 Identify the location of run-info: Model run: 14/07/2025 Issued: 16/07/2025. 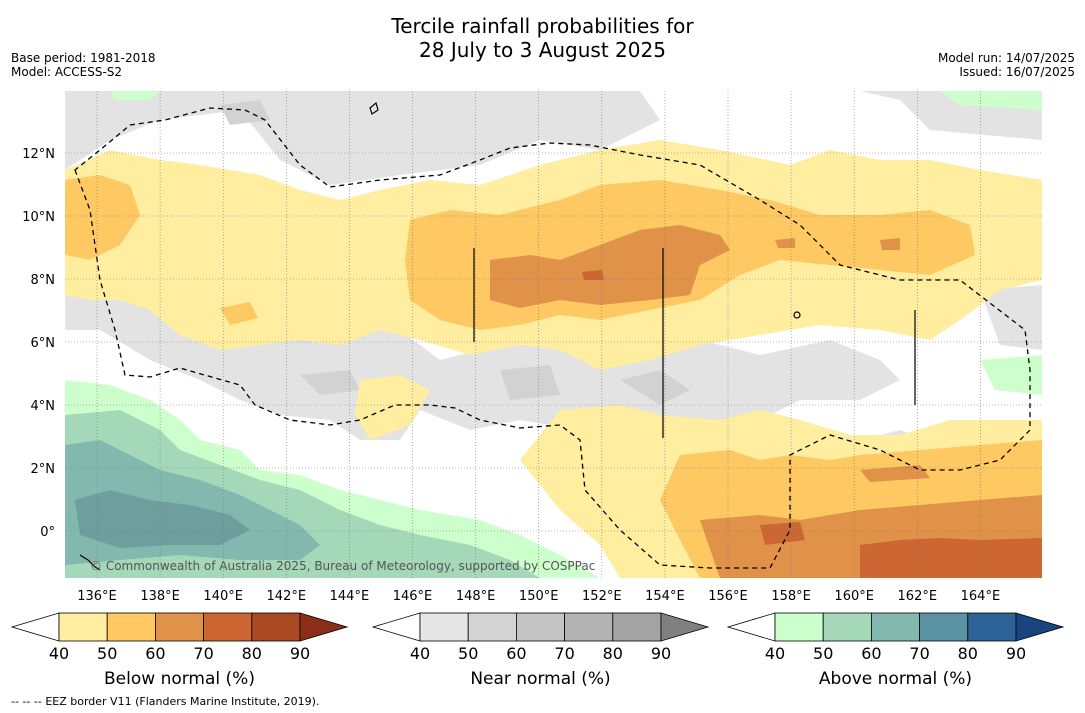
(1006, 65).